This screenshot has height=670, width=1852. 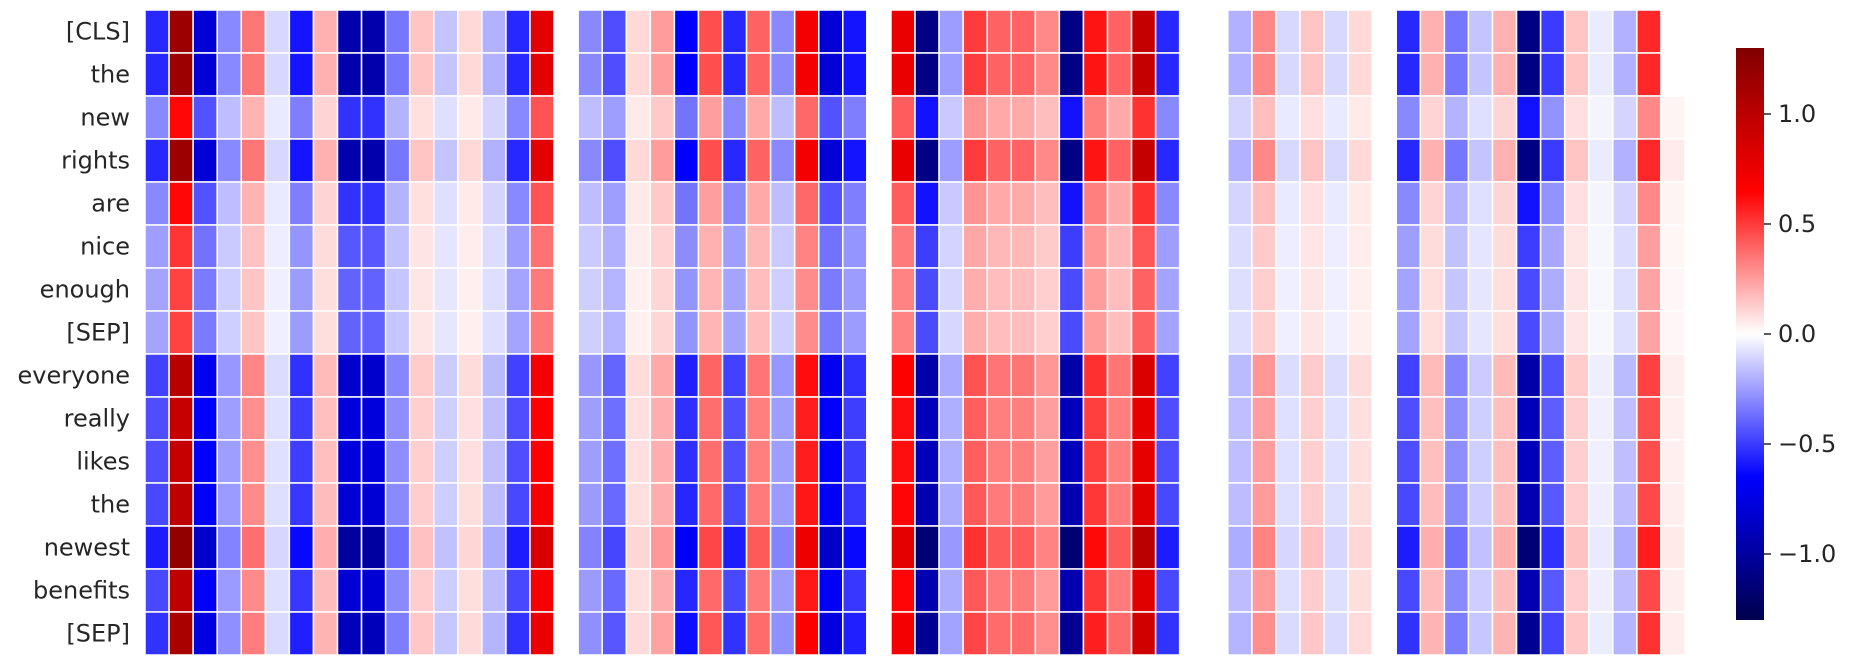 What do you see at coordinates (98, 634) in the screenshot?
I see `row-label: [SEP]` at bounding box center [98, 634].